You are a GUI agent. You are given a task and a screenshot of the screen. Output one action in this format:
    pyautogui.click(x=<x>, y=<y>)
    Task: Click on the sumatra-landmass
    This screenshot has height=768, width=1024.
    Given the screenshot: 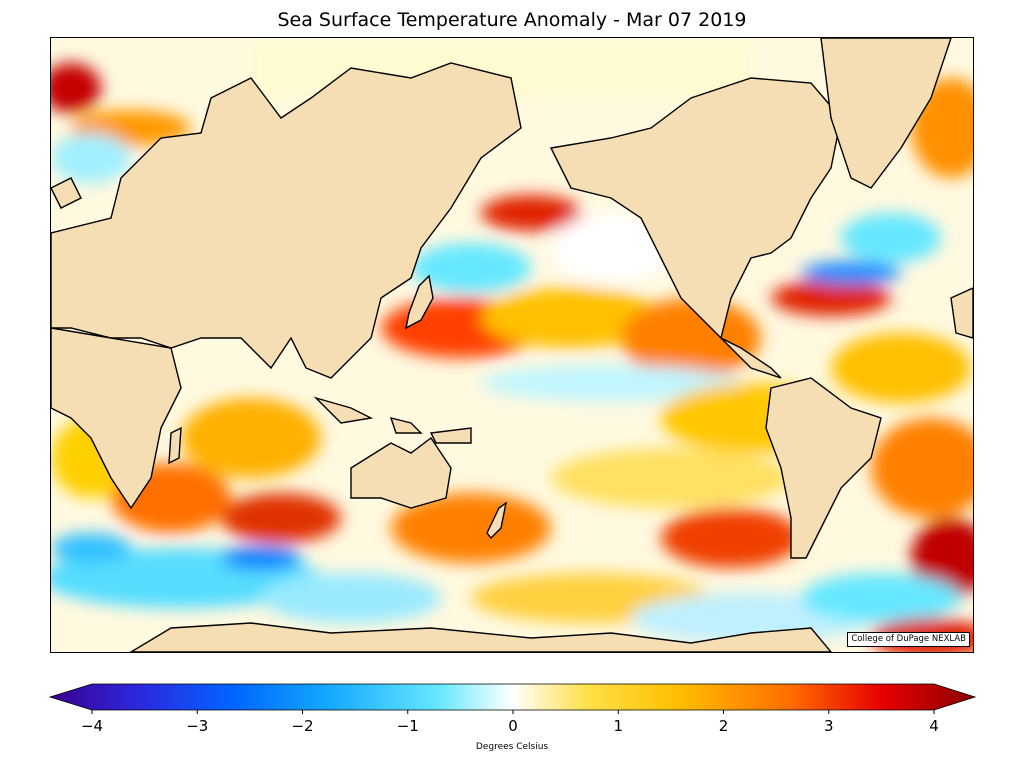 What is the action you would take?
    pyautogui.click(x=343, y=410)
    